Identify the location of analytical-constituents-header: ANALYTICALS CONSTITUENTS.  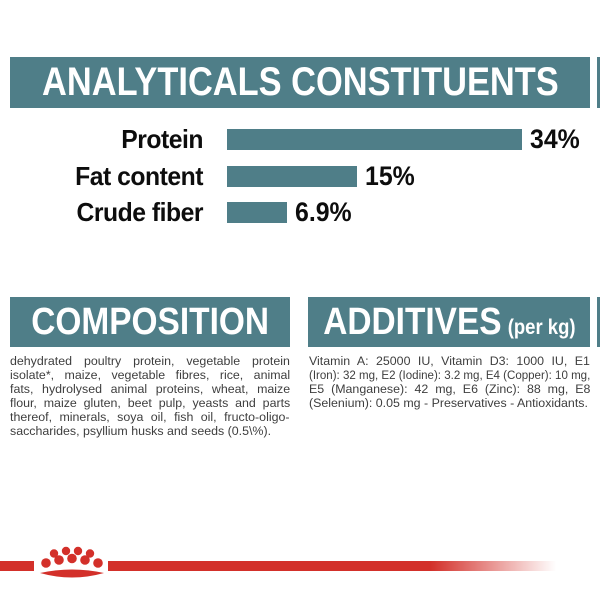
(300, 82).